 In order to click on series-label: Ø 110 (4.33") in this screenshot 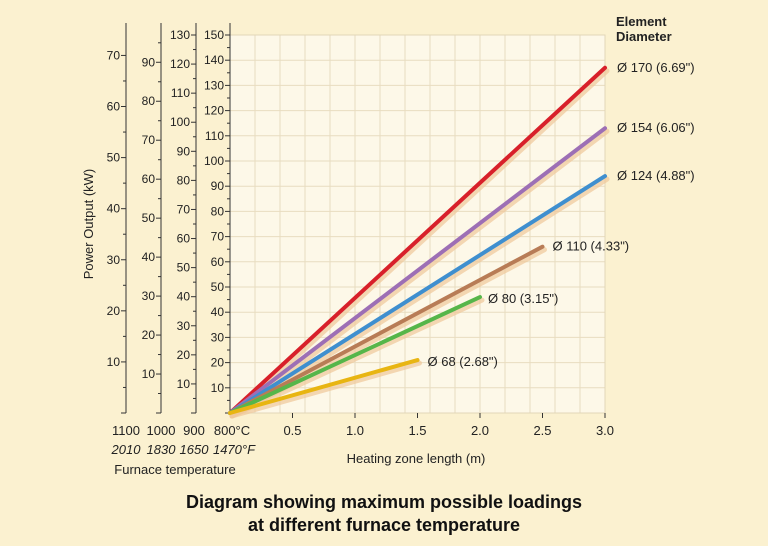, I will do `click(591, 246)`.